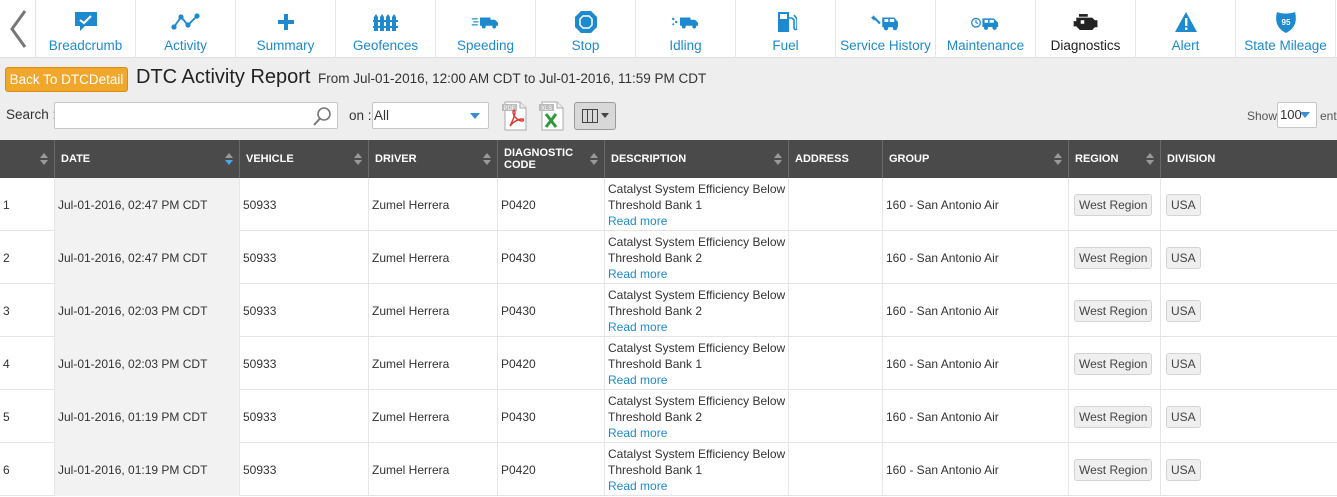 The width and height of the screenshot is (1337, 497). What do you see at coordinates (31, 114) in the screenshot?
I see `search-label: Search :` at bounding box center [31, 114].